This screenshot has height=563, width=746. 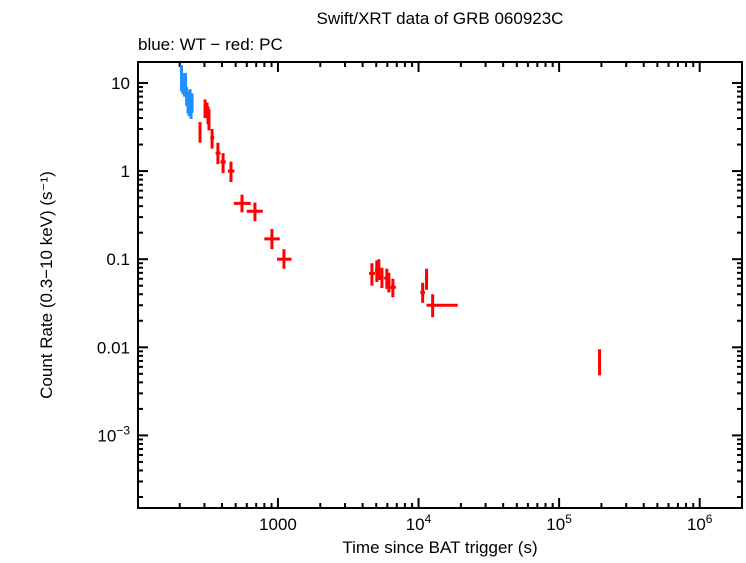 What do you see at coordinates (419, 523) in the screenshot?
I see `x-tick-label: 10⁴` at bounding box center [419, 523].